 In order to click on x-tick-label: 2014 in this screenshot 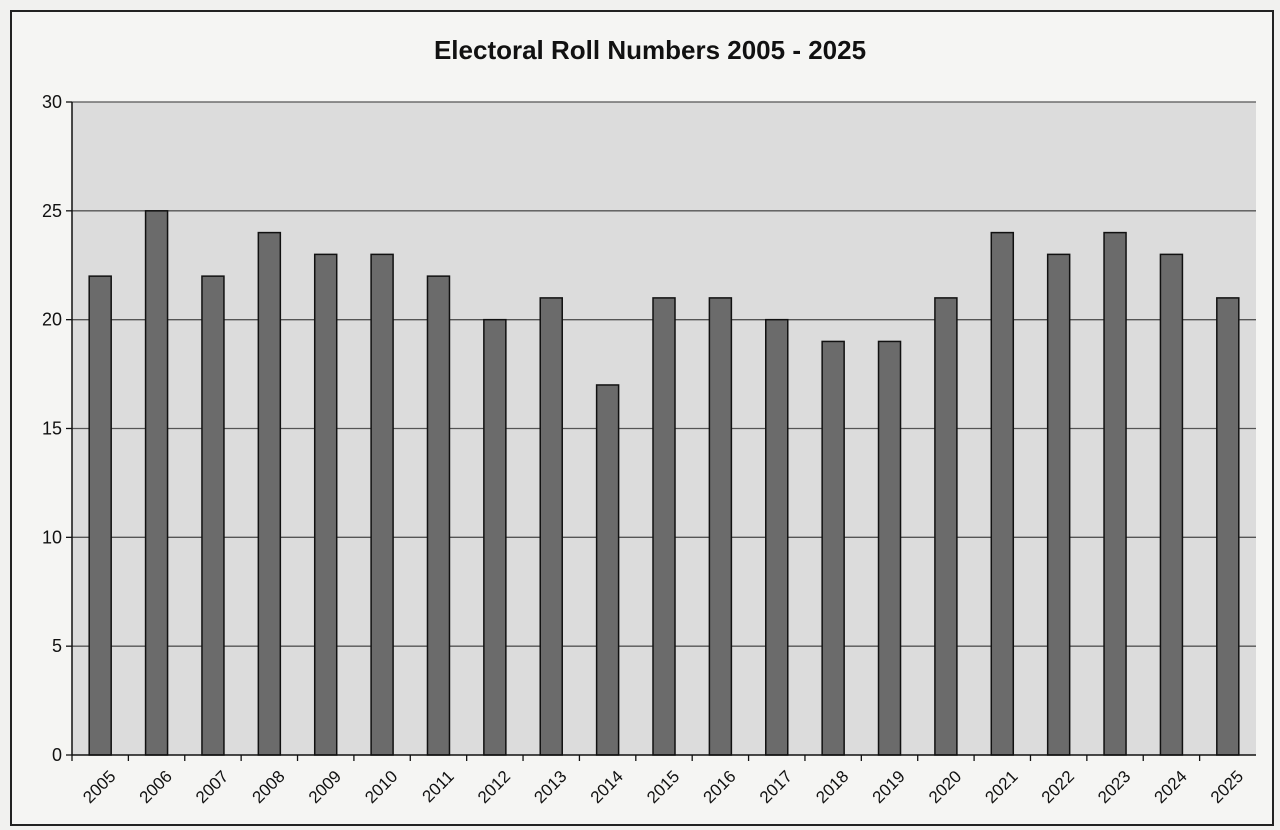, I will do `click(607, 787)`.